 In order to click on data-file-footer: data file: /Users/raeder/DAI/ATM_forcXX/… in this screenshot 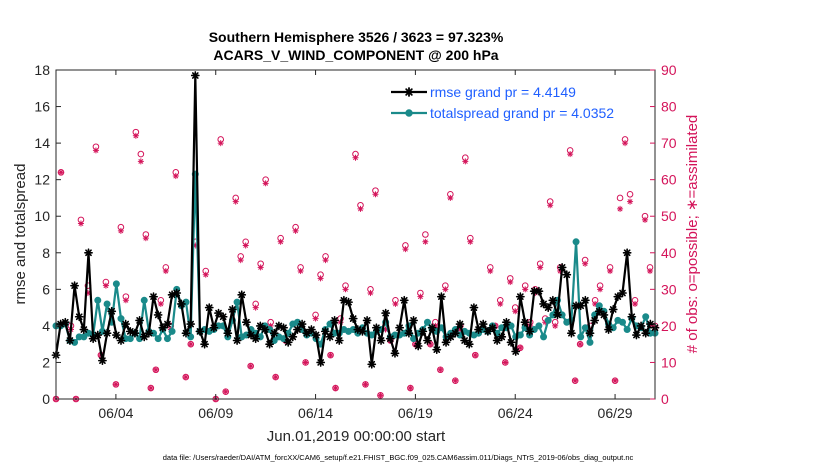, I will do `click(398, 457)`.